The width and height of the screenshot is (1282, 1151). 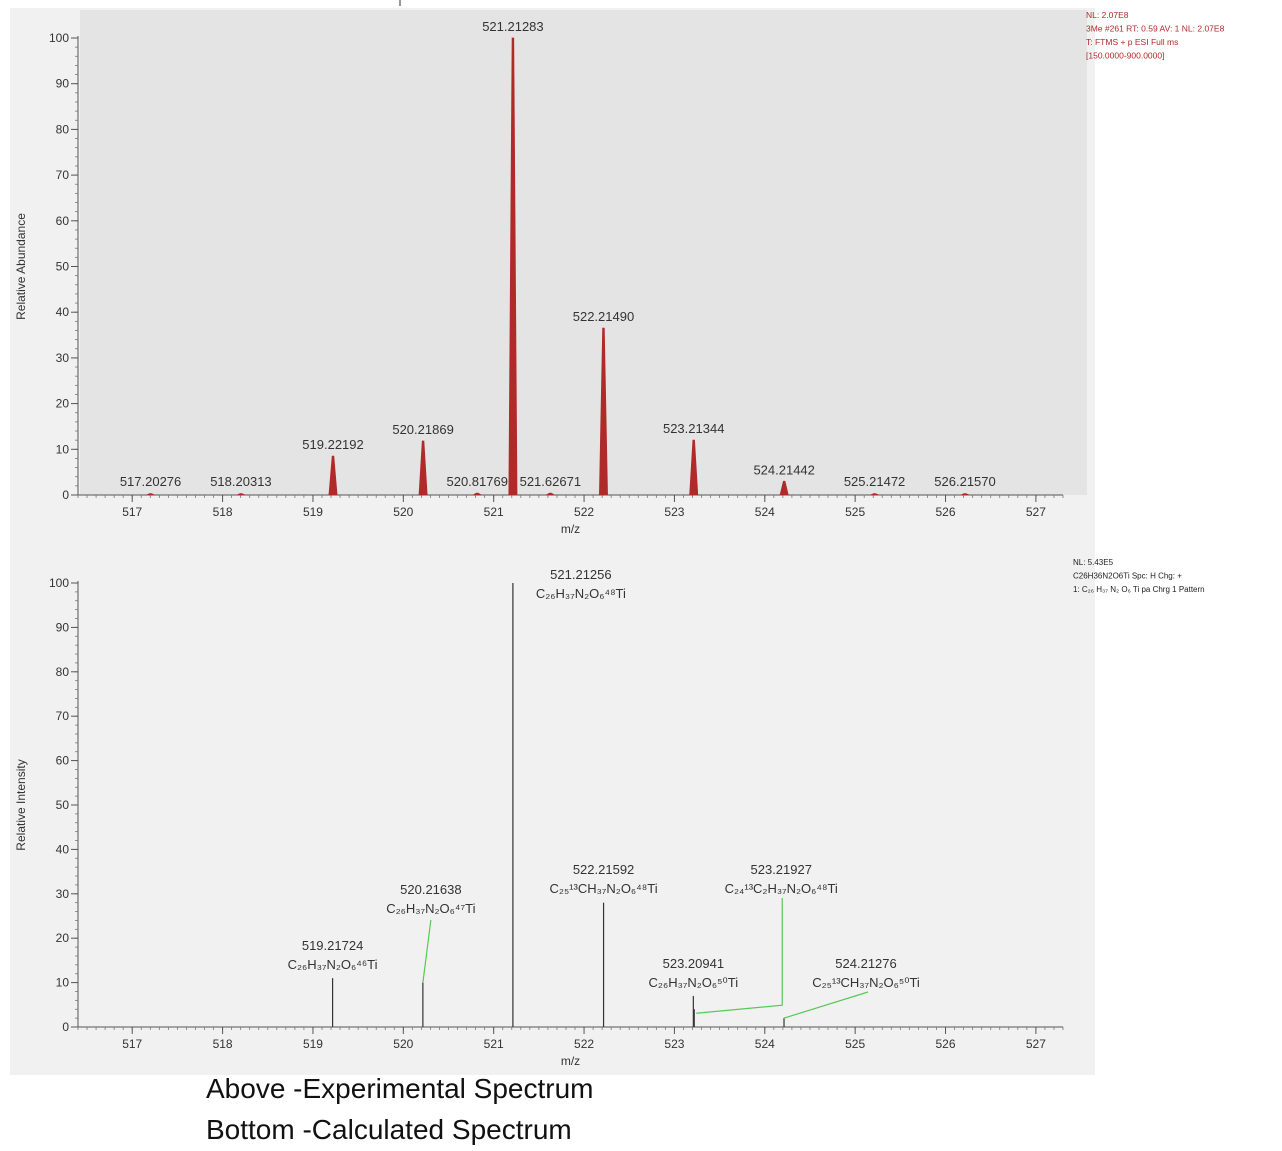 I want to click on peak-522.21490, so click(x=603, y=411).